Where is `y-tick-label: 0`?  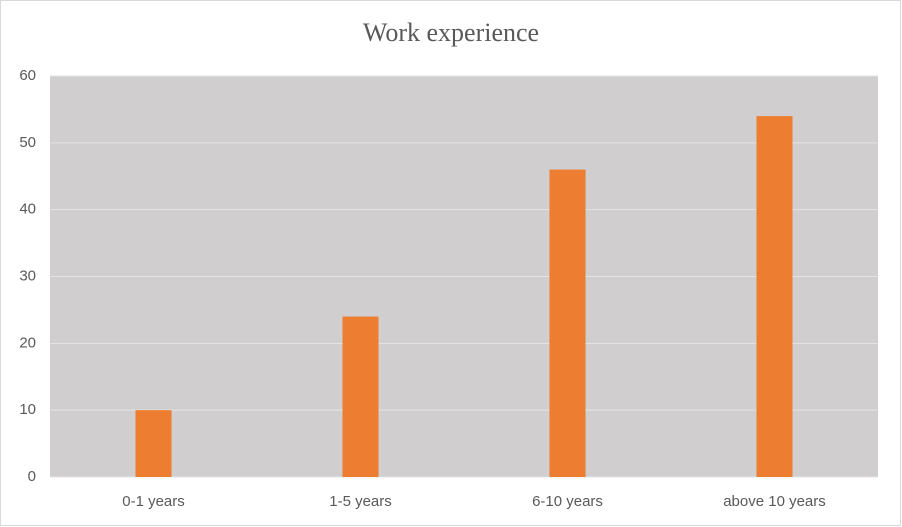
y-tick-label: 0 is located at coordinates (32, 476).